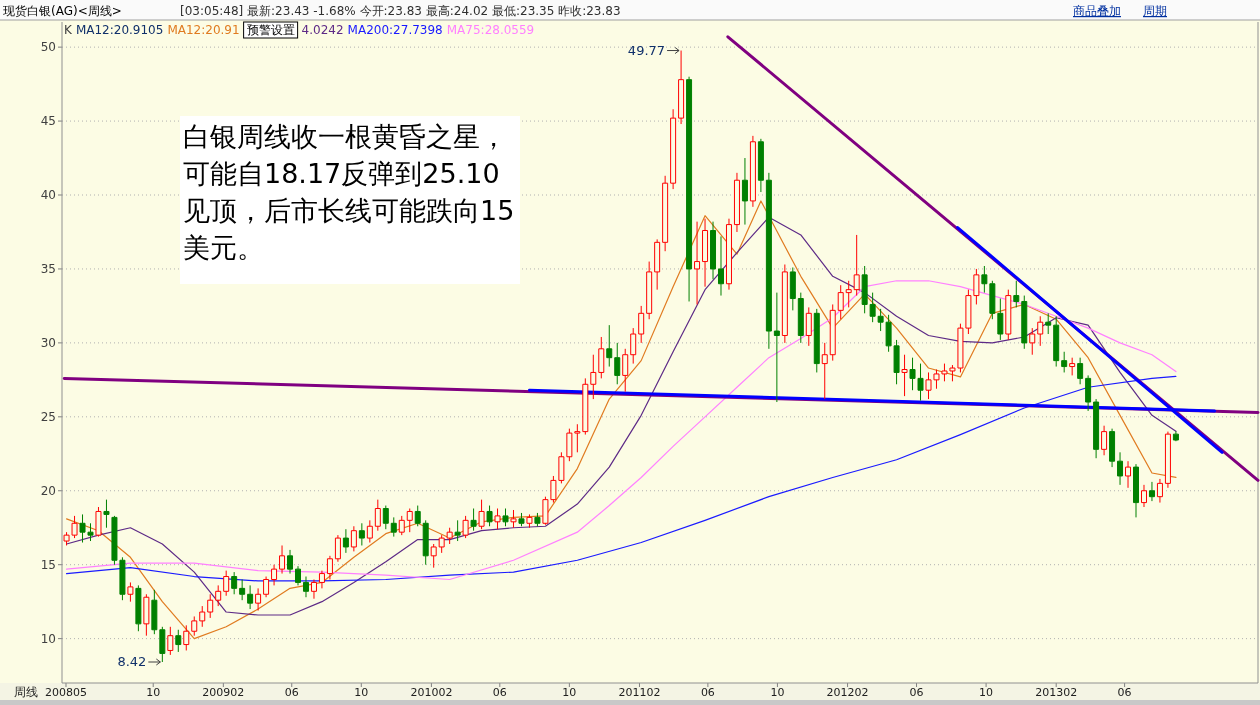 The image size is (1260, 705). Describe the element at coordinates (639, 692) in the screenshot. I see `x-tick-label: 201102` at that location.